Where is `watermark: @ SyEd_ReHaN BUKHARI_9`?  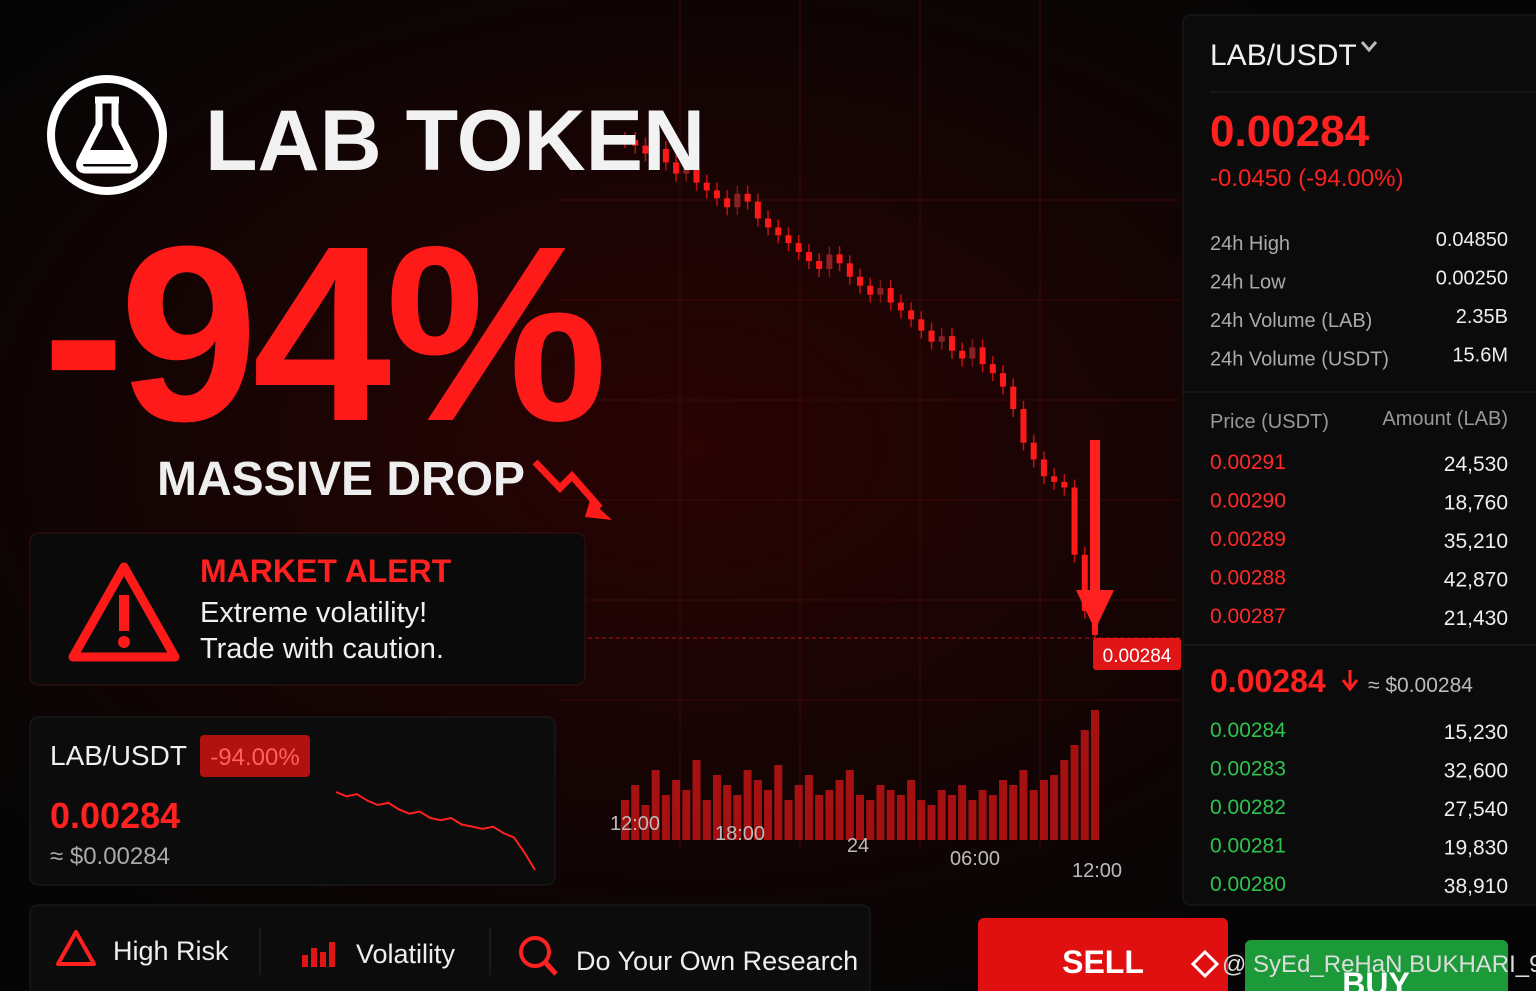
watermark: @ SyEd_ReHaN BUKHARI_9 is located at coordinates (1379, 964).